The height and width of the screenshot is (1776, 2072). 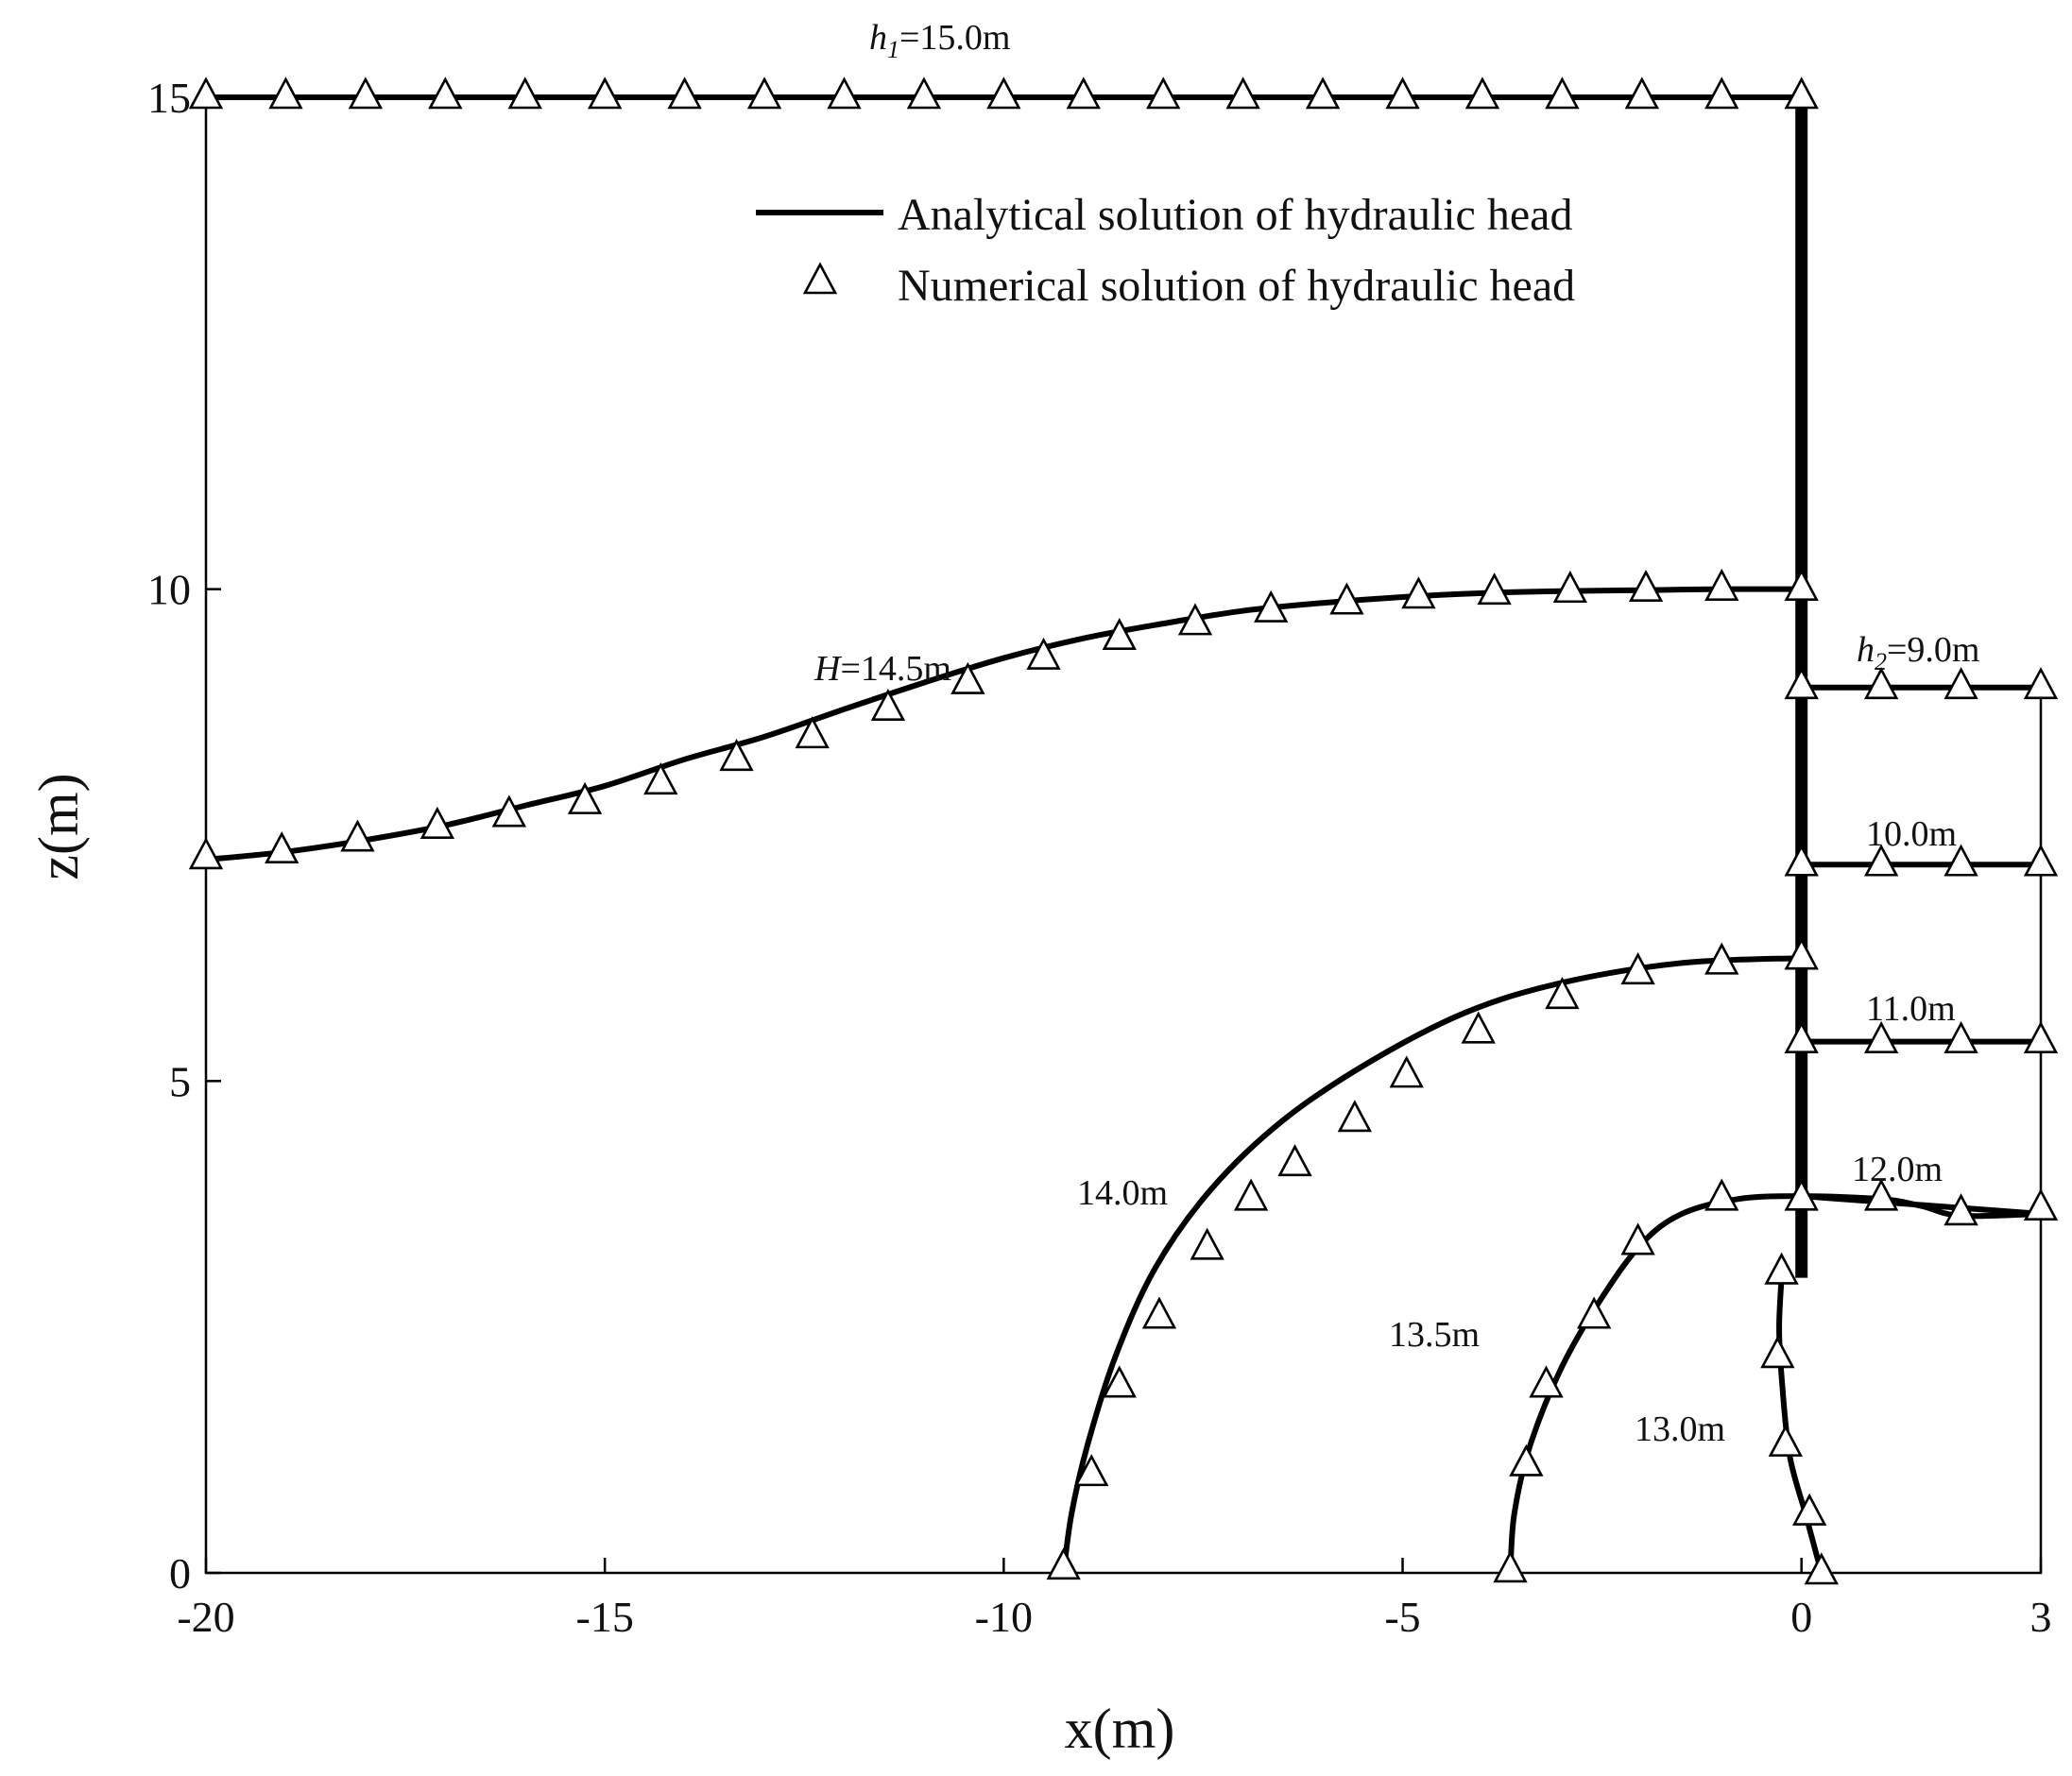 I want to click on legend-marker-sample, so click(x=820, y=278).